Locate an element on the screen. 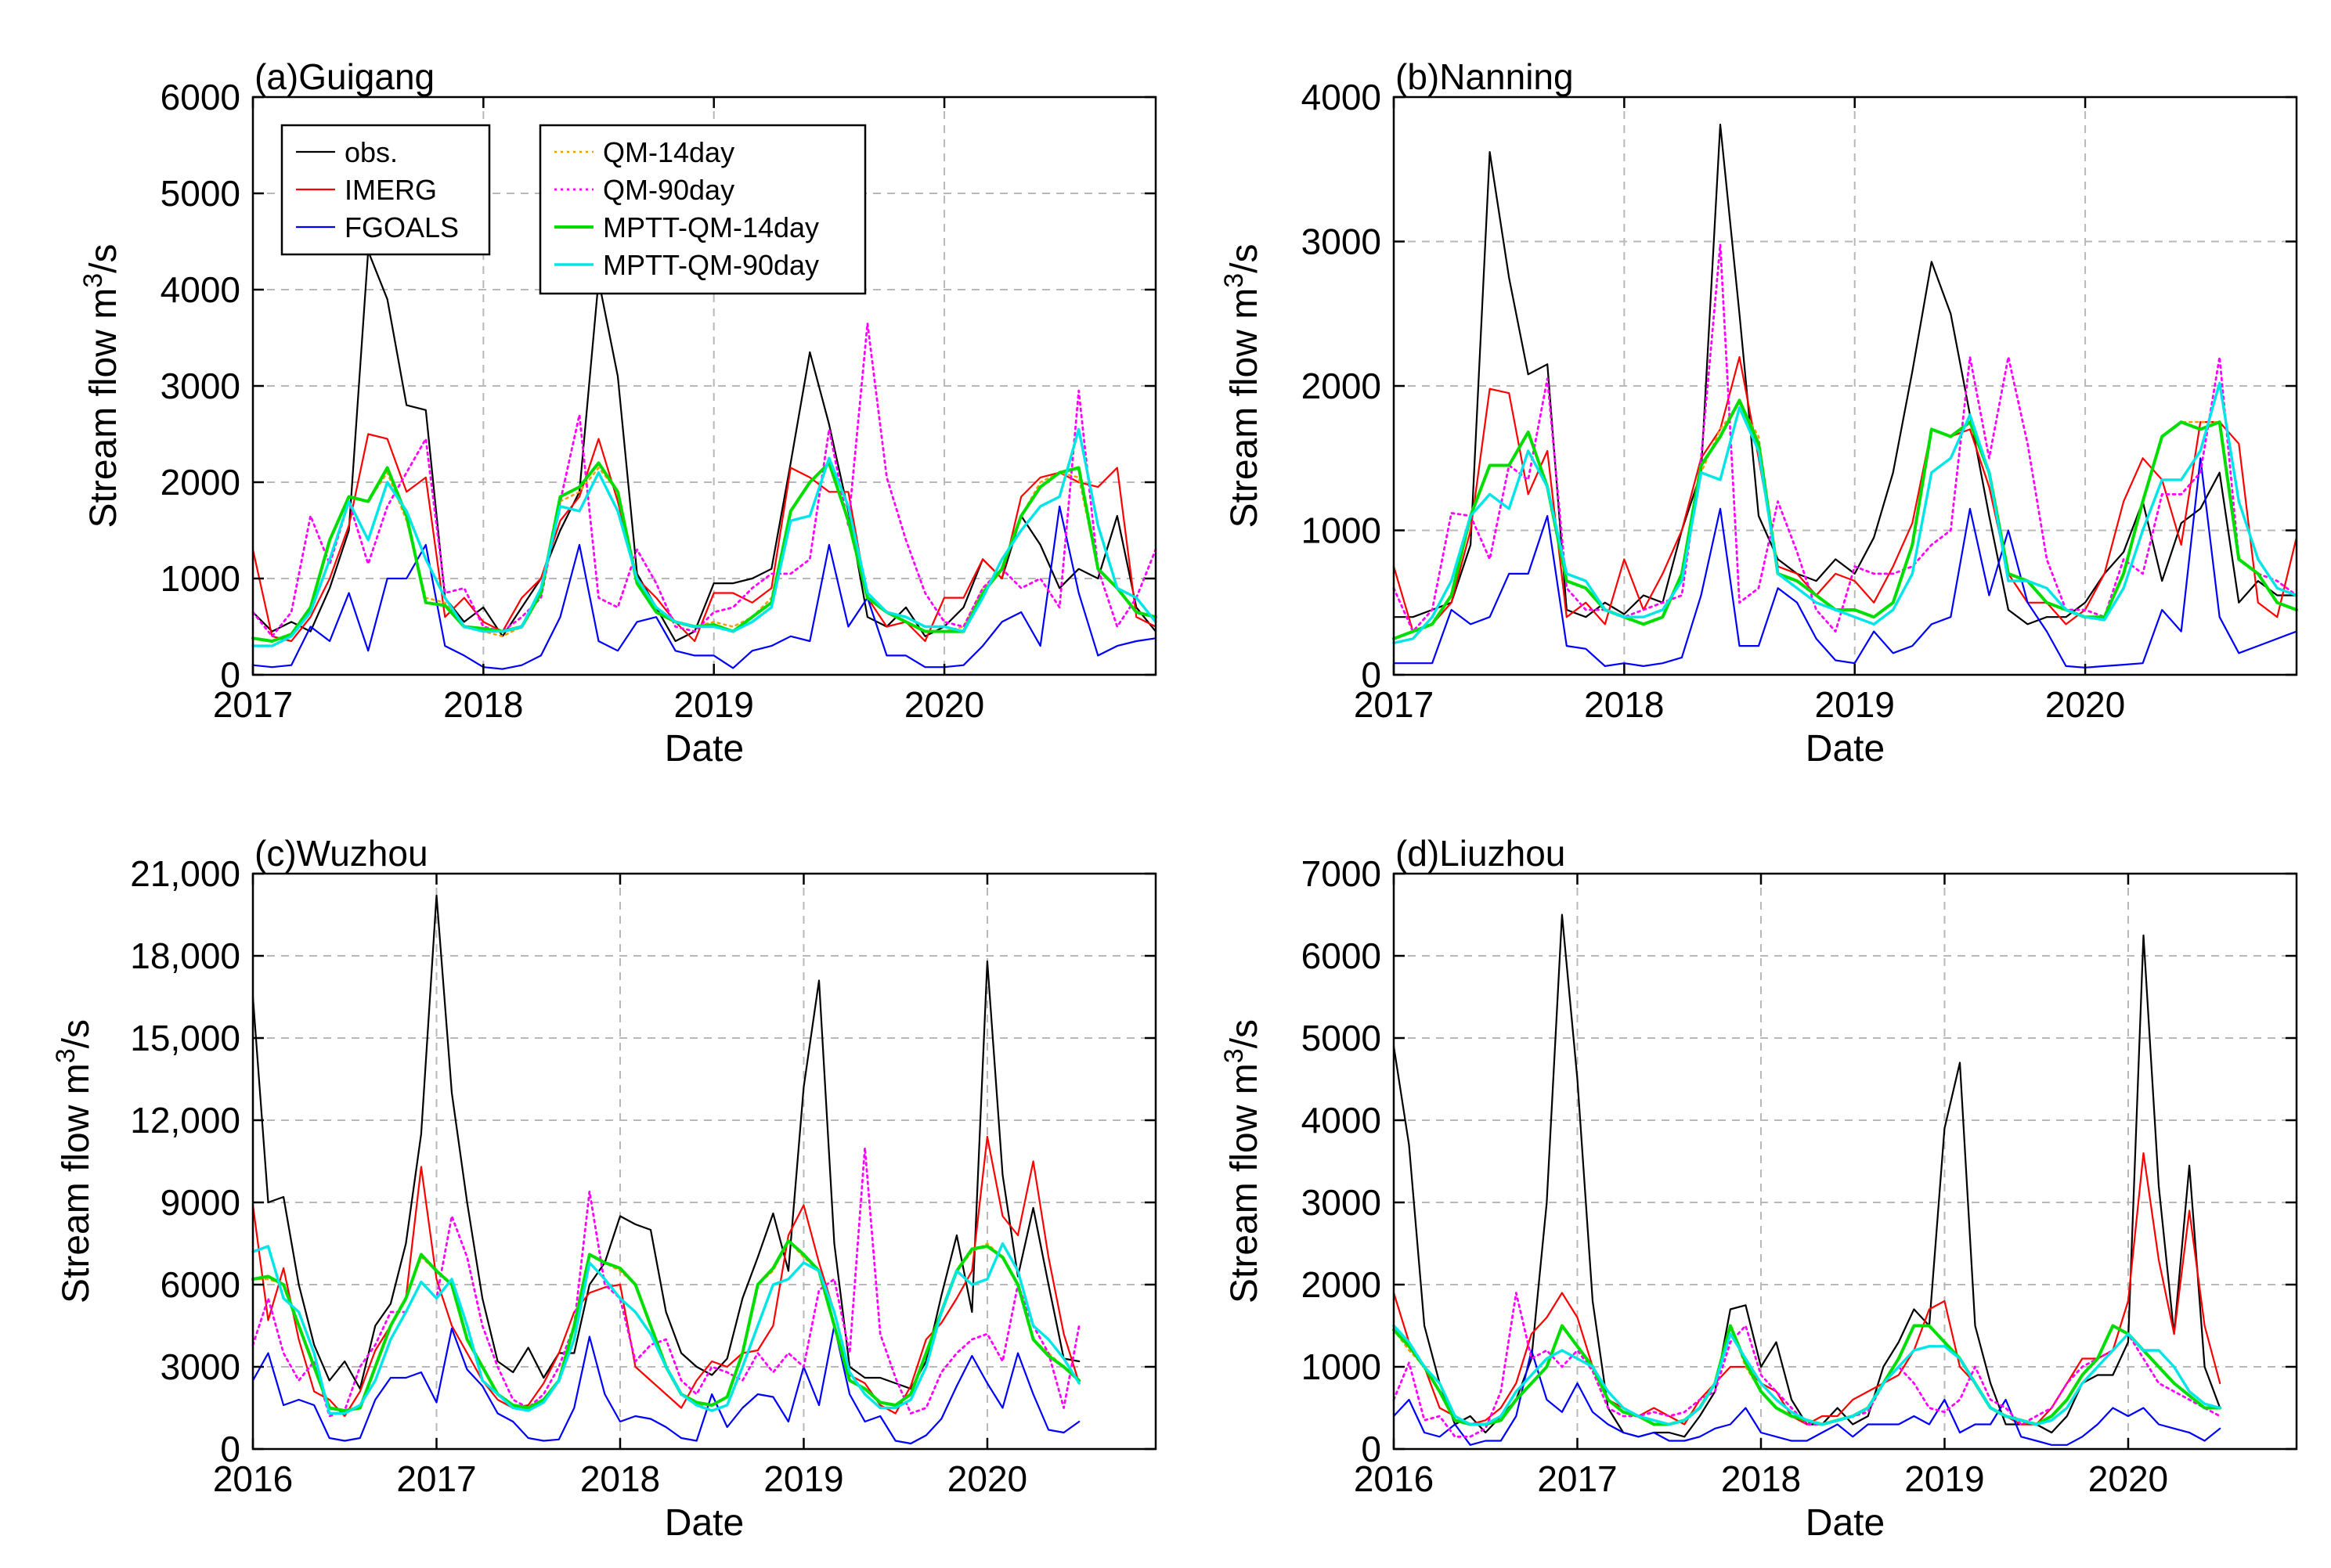 The height and width of the screenshot is (1568, 2331). y-tick-label: 21,000 is located at coordinates (185, 873).